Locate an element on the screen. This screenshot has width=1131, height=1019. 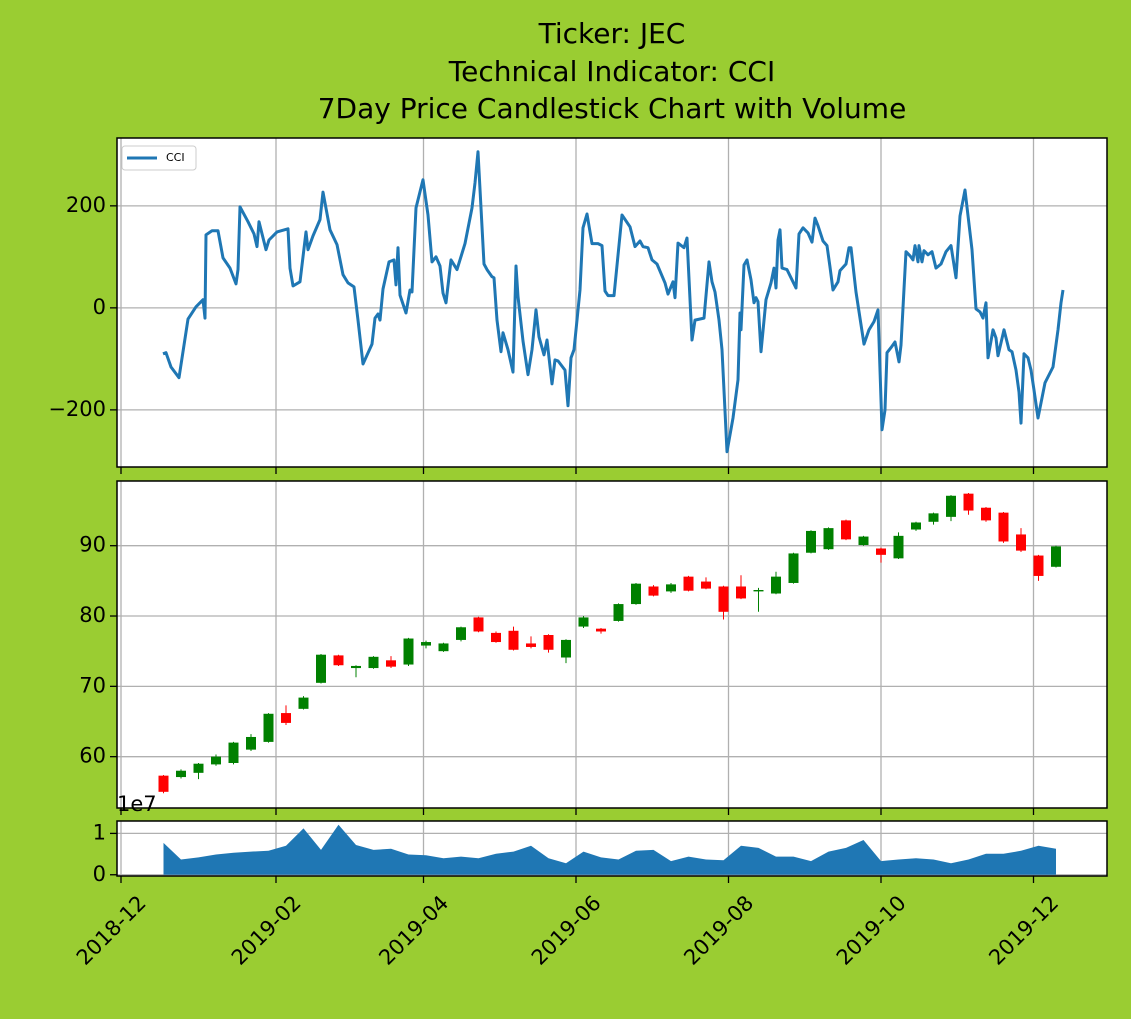
title-line: 7Day Price Candlestick Chart with Volume is located at coordinates (612, 108).